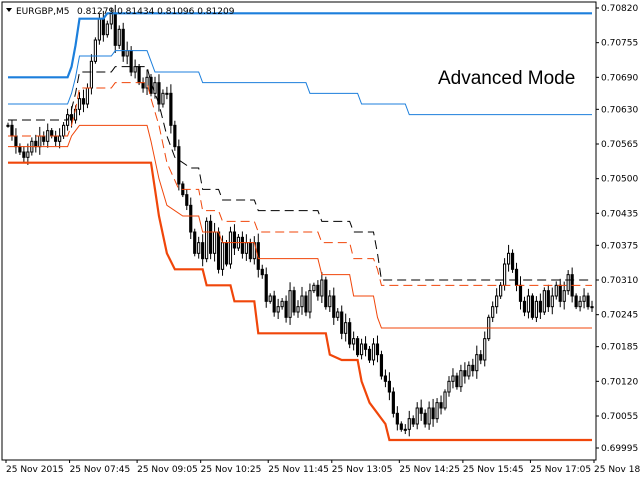  Describe the element at coordinates (619, 348) in the screenshot. I see `y-tick-label: 0.70185` at that location.